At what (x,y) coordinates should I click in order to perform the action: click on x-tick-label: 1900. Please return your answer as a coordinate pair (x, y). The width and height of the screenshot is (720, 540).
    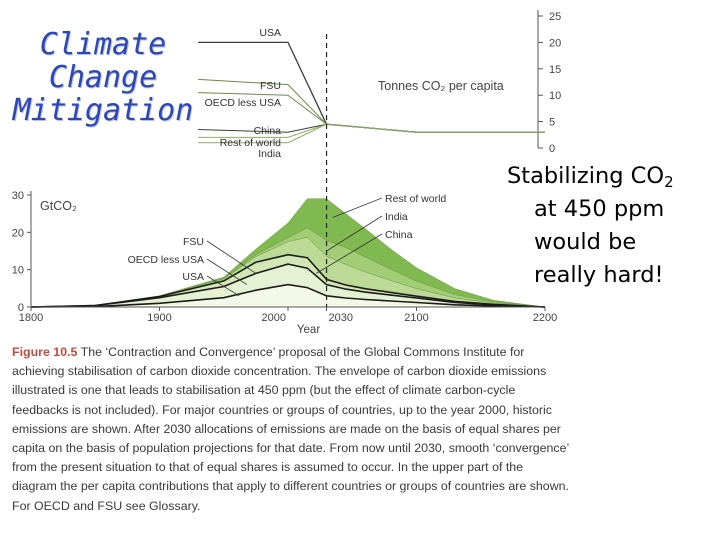
    Looking at the image, I should click on (159, 318).